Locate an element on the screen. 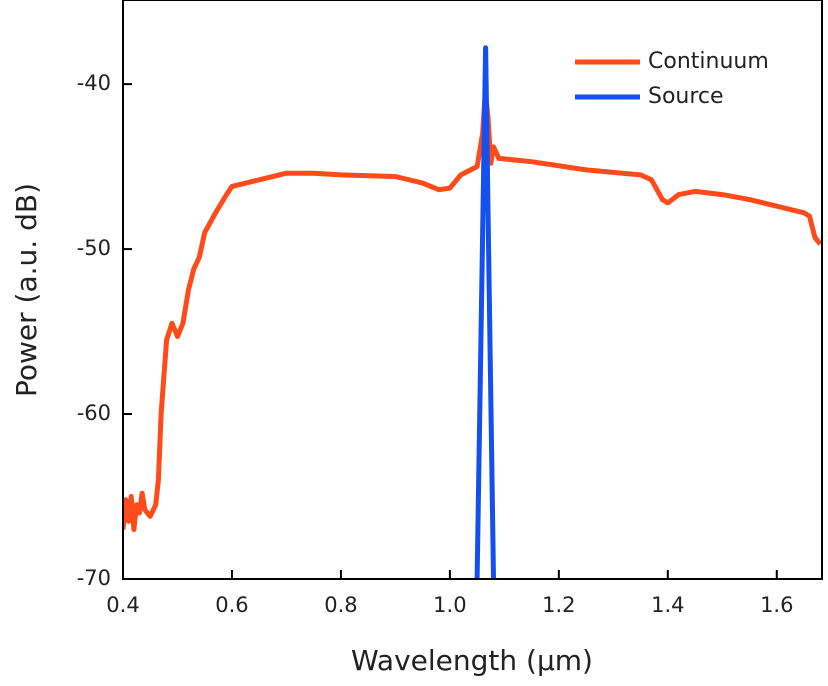 Image resolution: width=828 pixels, height=686 pixels. series-line is located at coordinates (485, 312).